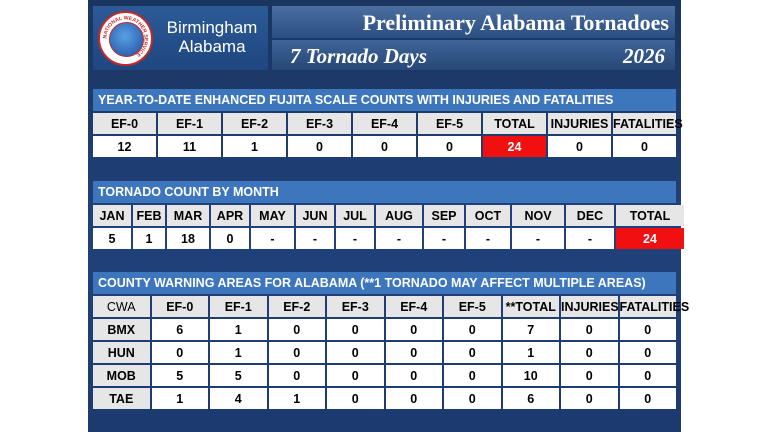 This screenshot has height=432, width=768. What do you see at coordinates (530, 329) in the screenshot?
I see `cwa-value: 7` at bounding box center [530, 329].